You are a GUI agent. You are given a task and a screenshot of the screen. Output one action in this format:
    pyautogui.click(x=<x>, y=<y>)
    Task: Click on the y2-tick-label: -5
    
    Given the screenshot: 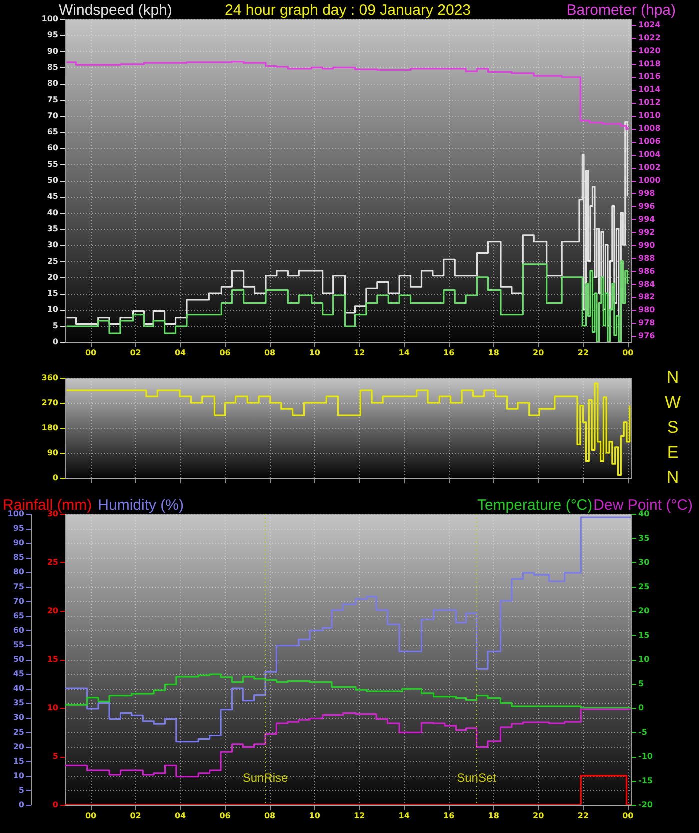 What is the action you would take?
    pyautogui.click(x=643, y=732)
    